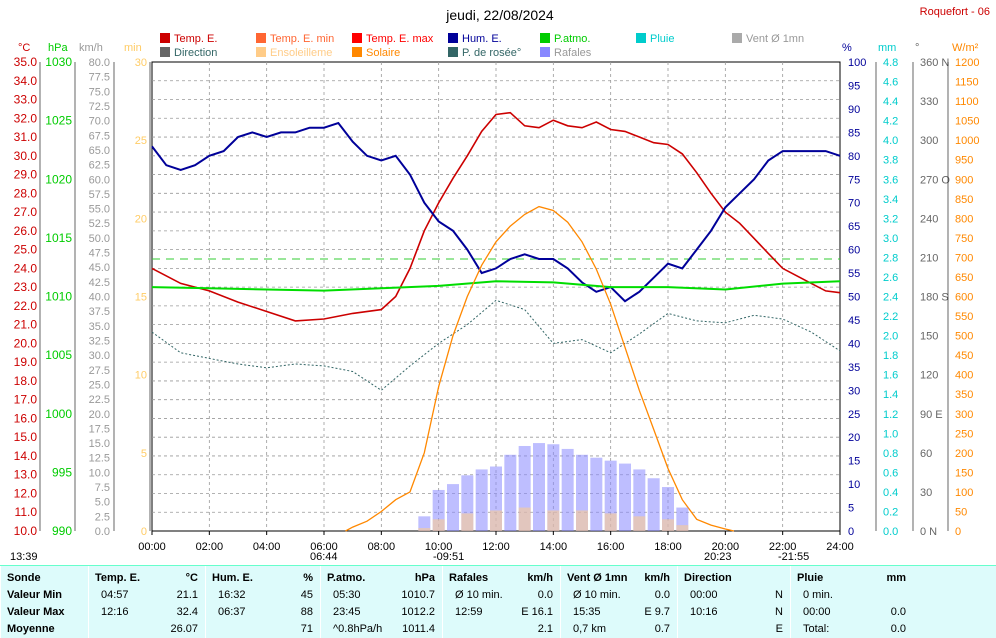 This screenshot has height=638, width=996. What do you see at coordinates (726, 547) in the screenshot?
I see `tick-time: 20:00` at bounding box center [726, 547].